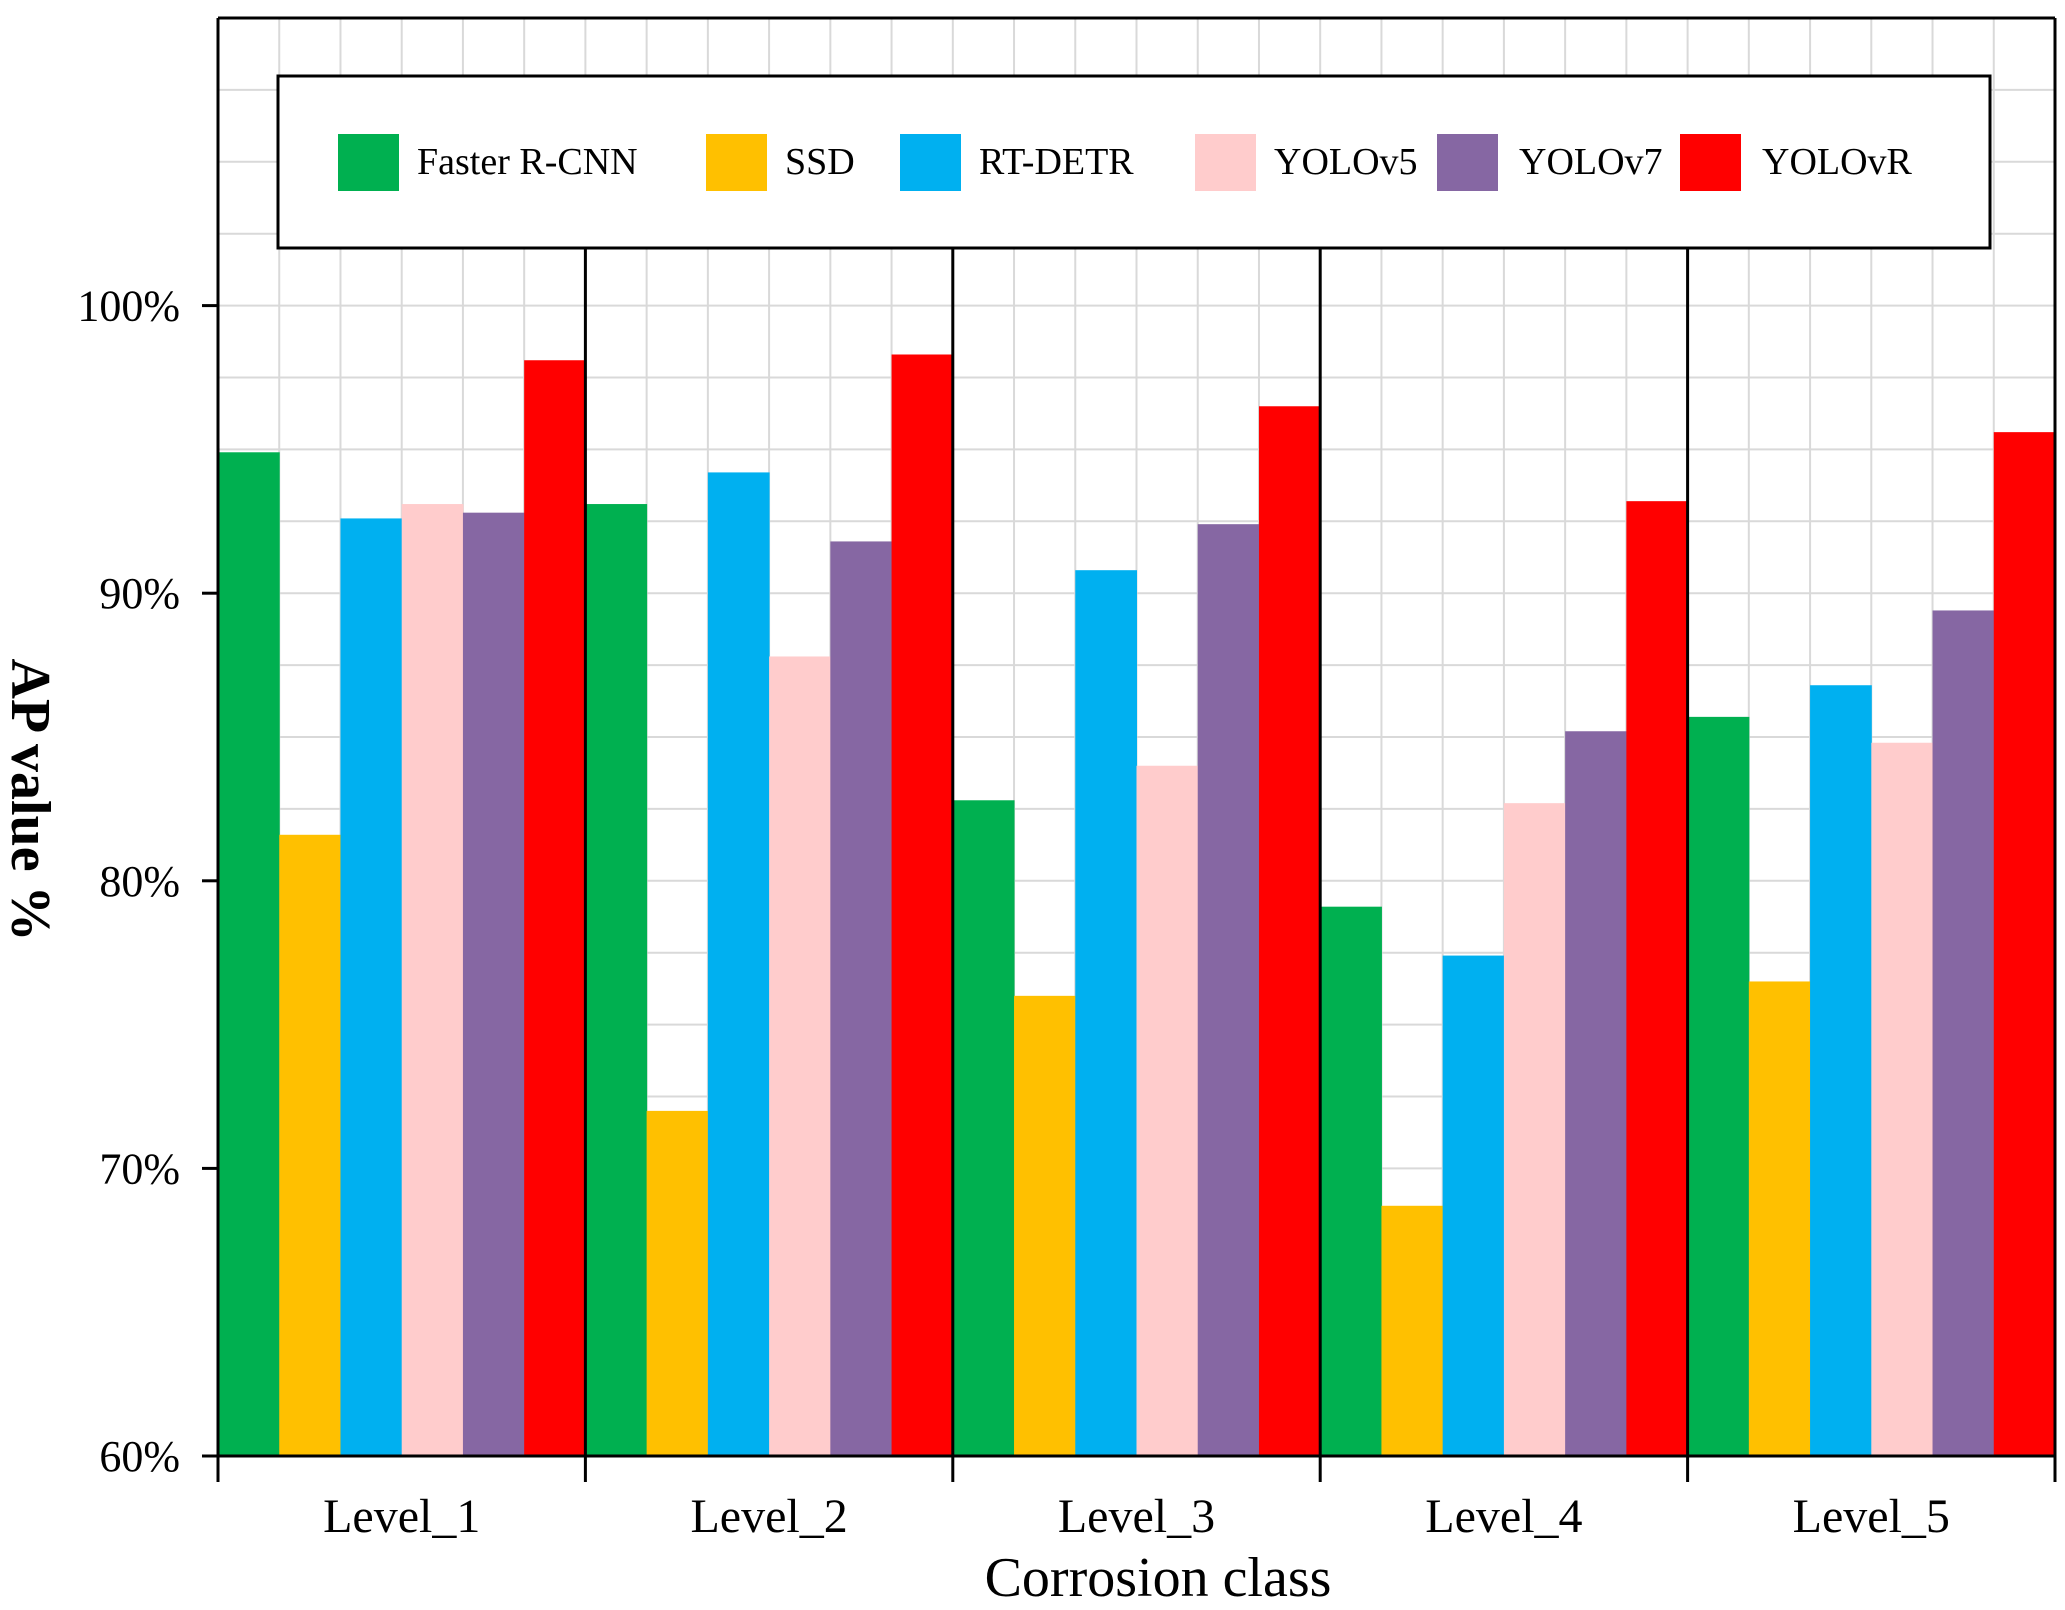  I want to click on legend-label: YOLOv7, so click(1591, 162).